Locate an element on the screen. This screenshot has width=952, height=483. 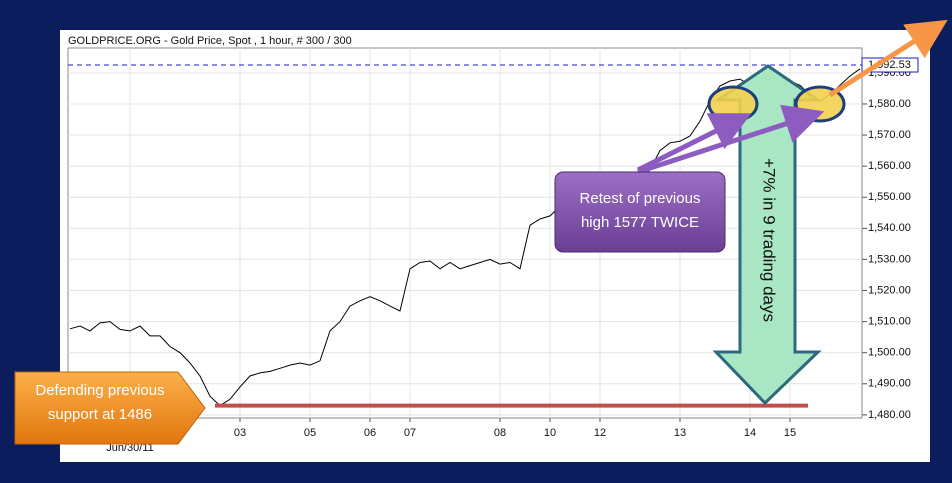
x-tick-label: Jun/30/11 is located at coordinates (130, 448).